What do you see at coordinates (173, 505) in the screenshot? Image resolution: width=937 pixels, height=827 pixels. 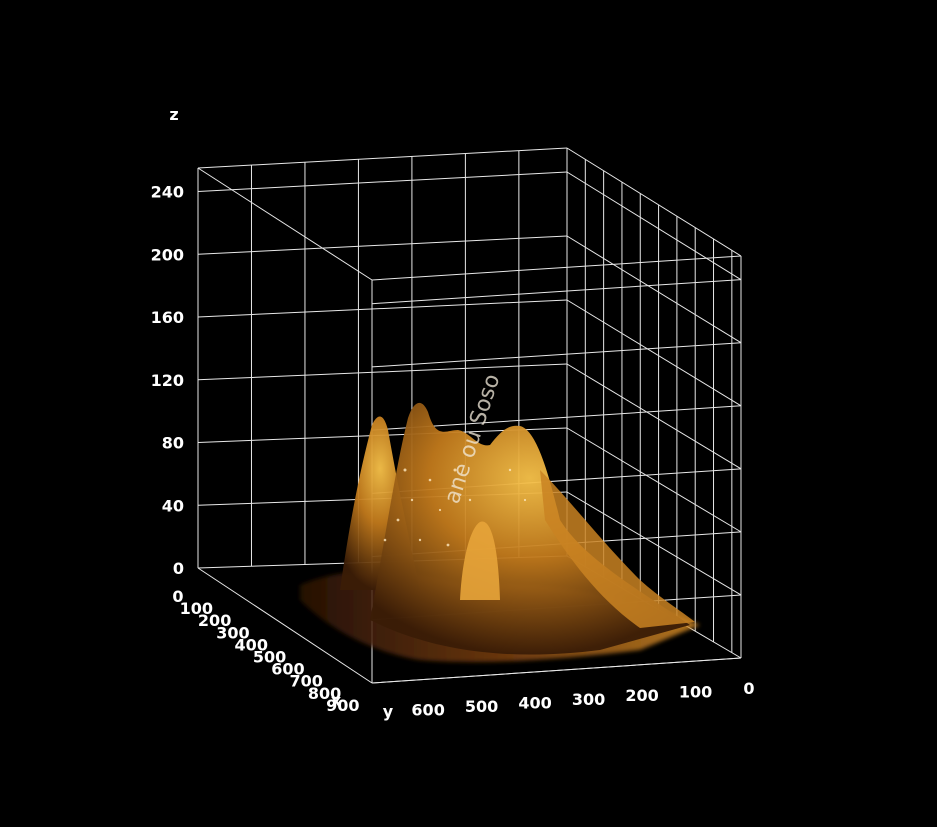 I see `z-tick-label: 40` at bounding box center [173, 505].